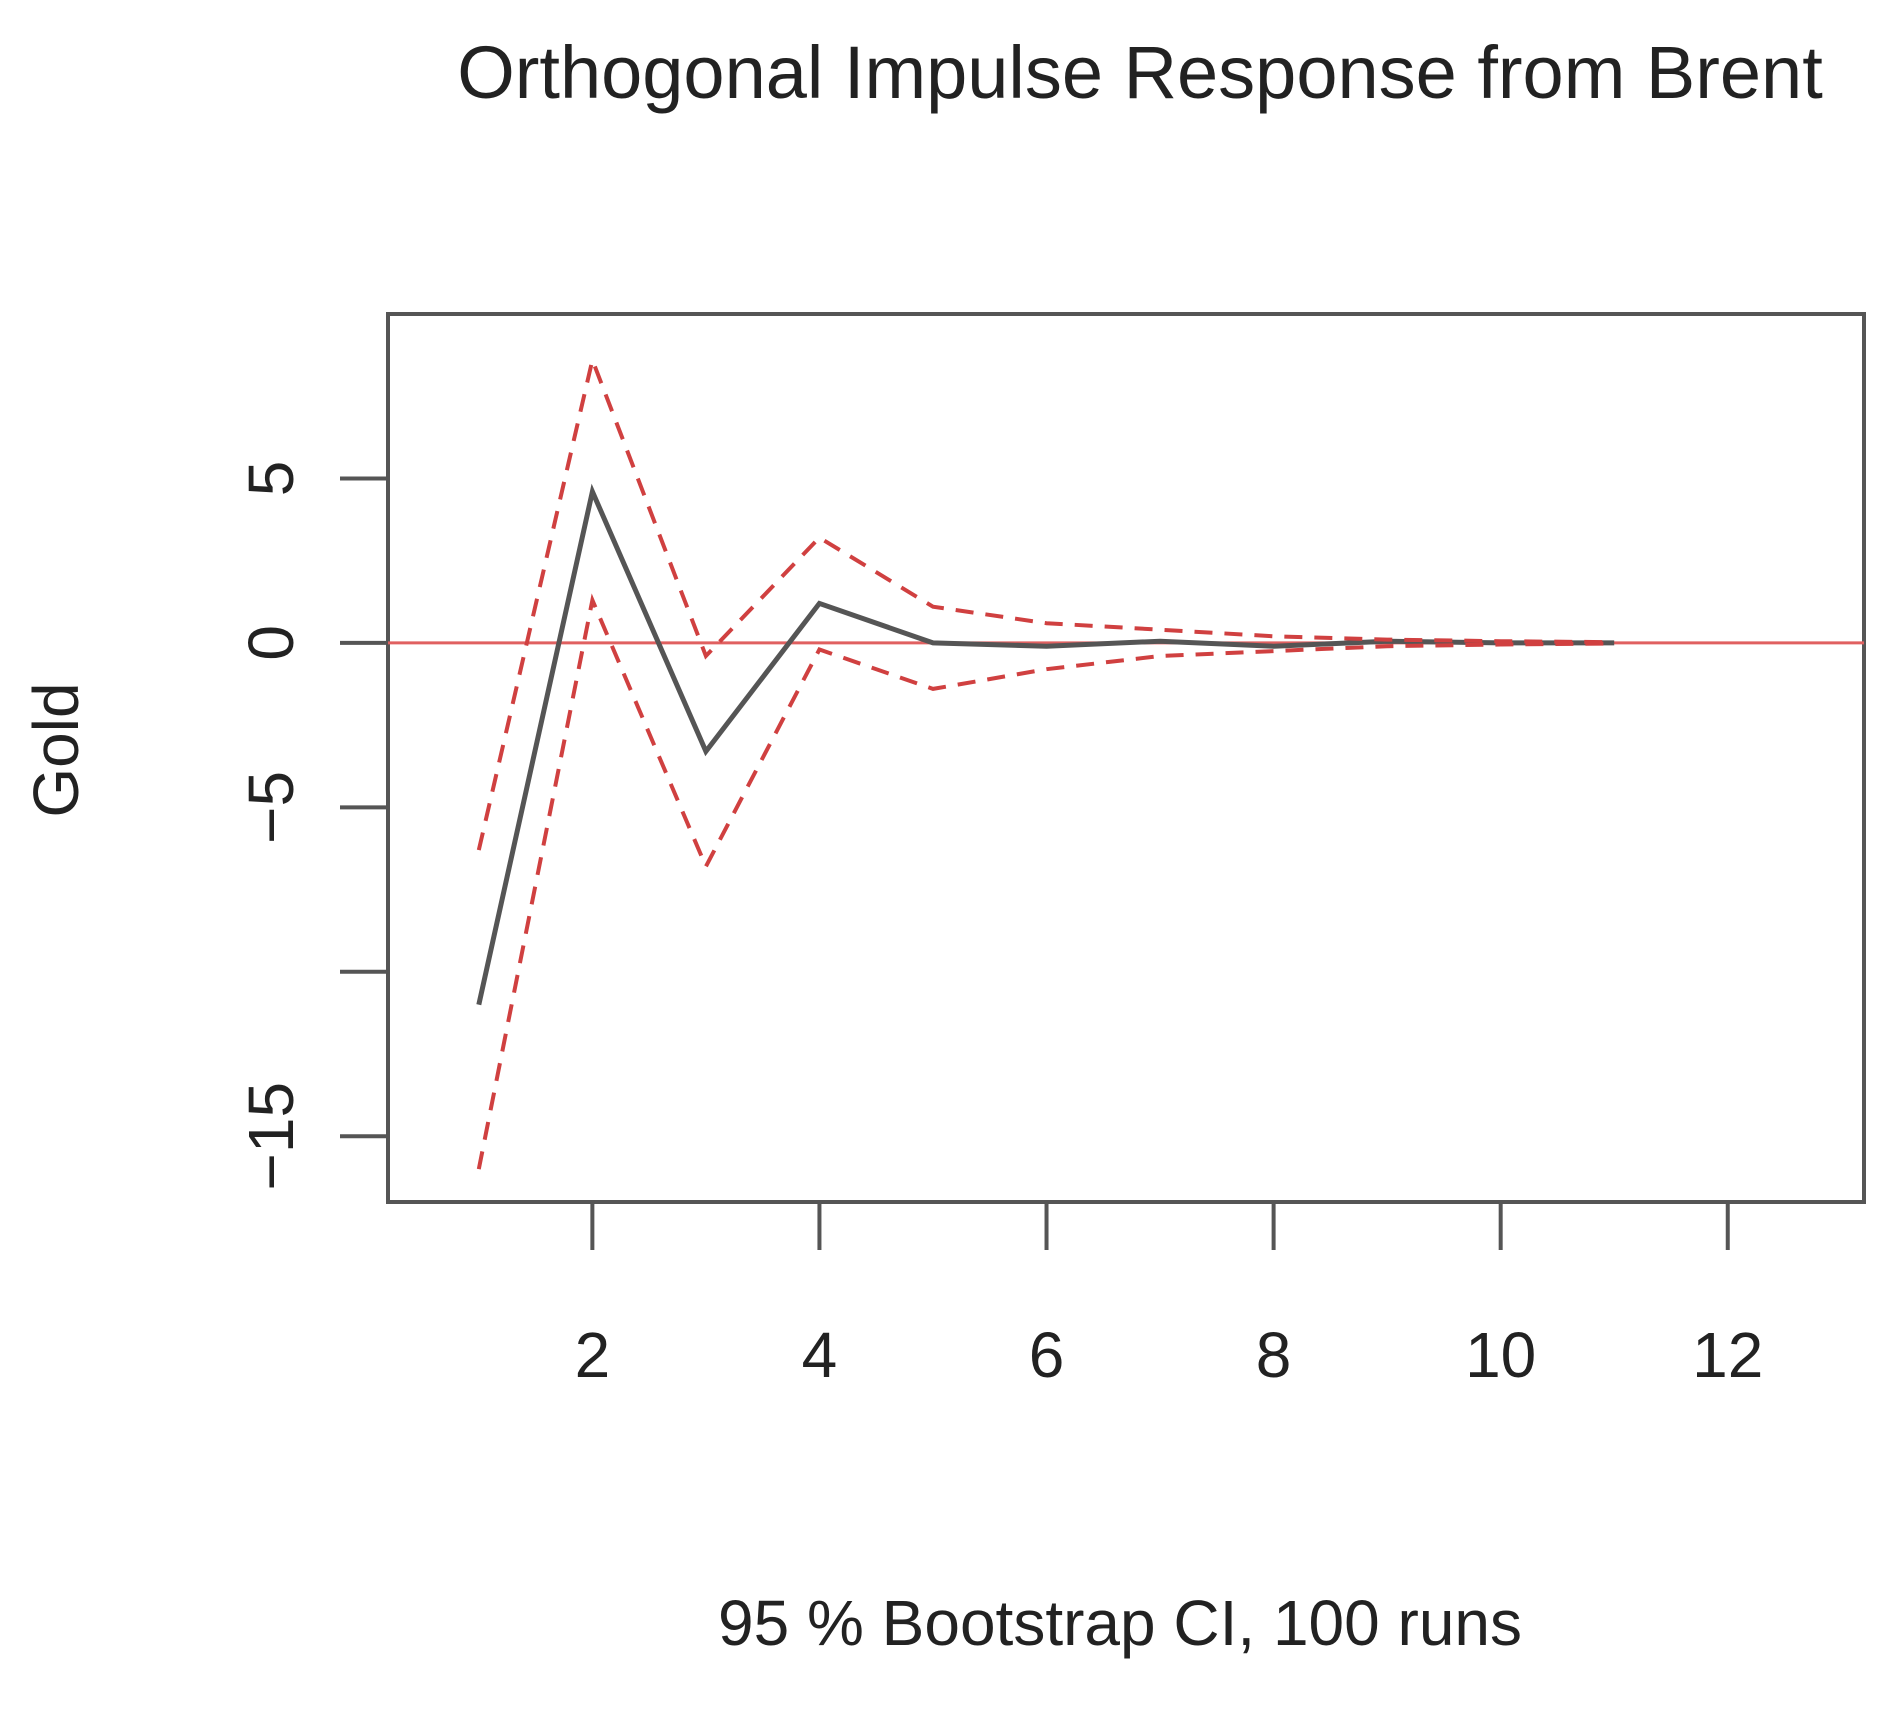 This screenshot has height=1710, width=1902. Describe the element at coordinates (271, 643) in the screenshot. I see `y-tick-label: 0` at that location.